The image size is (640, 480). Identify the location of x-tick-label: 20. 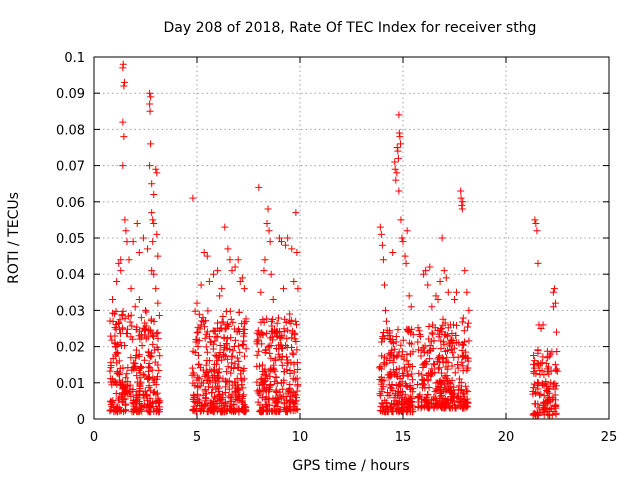
(506, 437).